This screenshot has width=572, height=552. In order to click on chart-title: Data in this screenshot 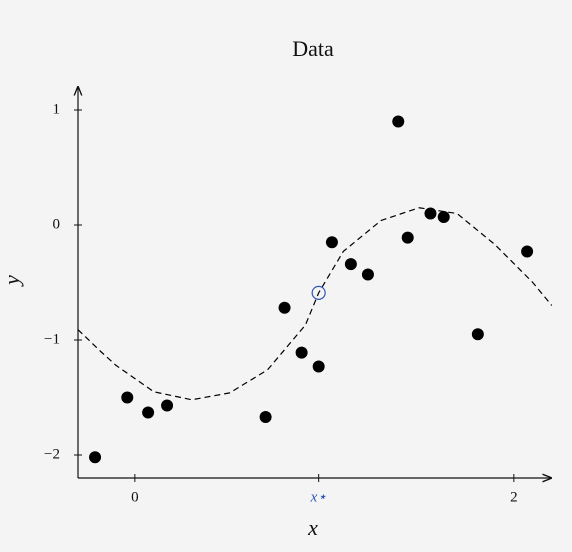, I will do `click(313, 48)`.